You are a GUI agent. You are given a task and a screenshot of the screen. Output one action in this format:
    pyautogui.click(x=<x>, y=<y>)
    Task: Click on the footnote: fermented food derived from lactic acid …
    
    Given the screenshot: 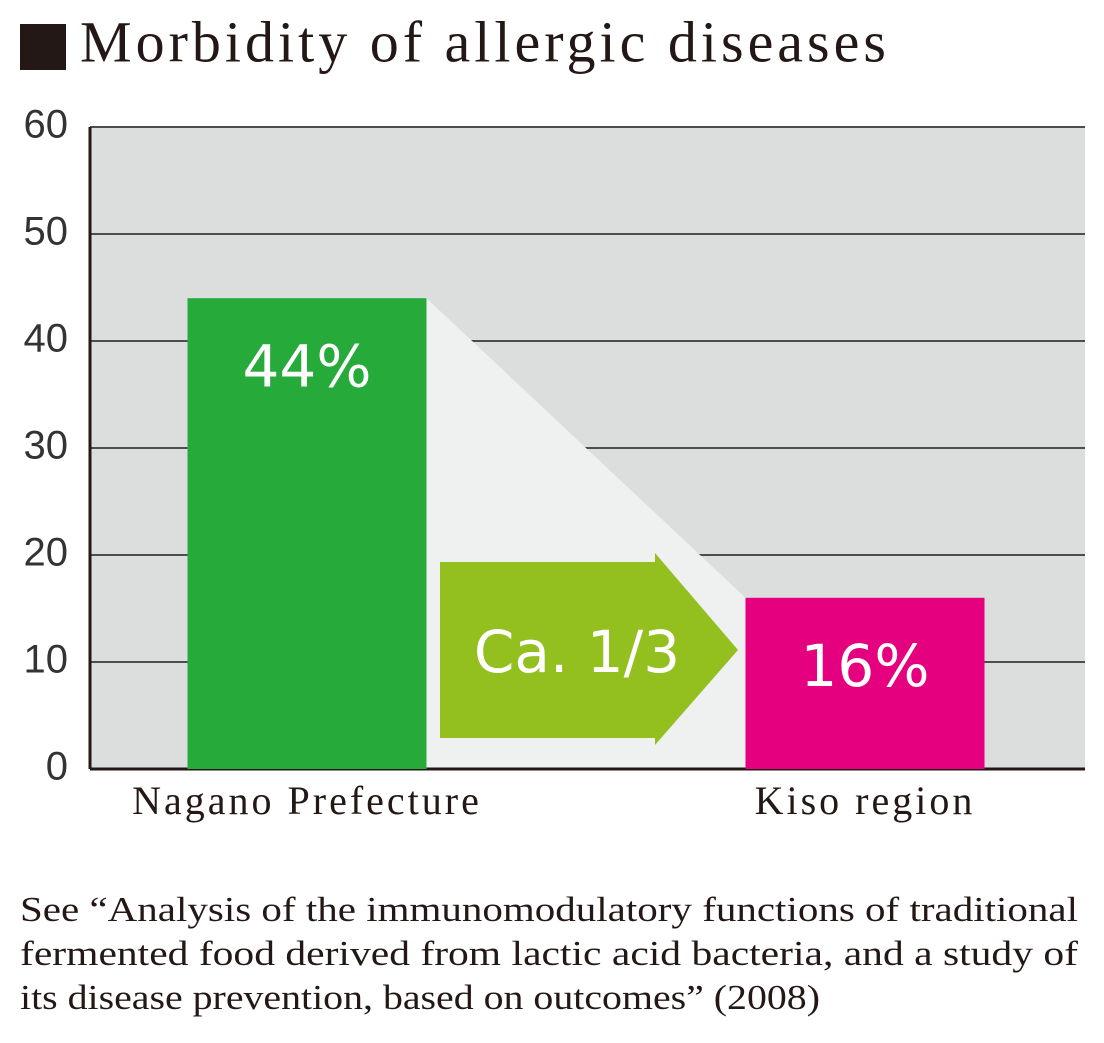 What is the action you would take?
    pyautogui.click(x=549, y=953)
    